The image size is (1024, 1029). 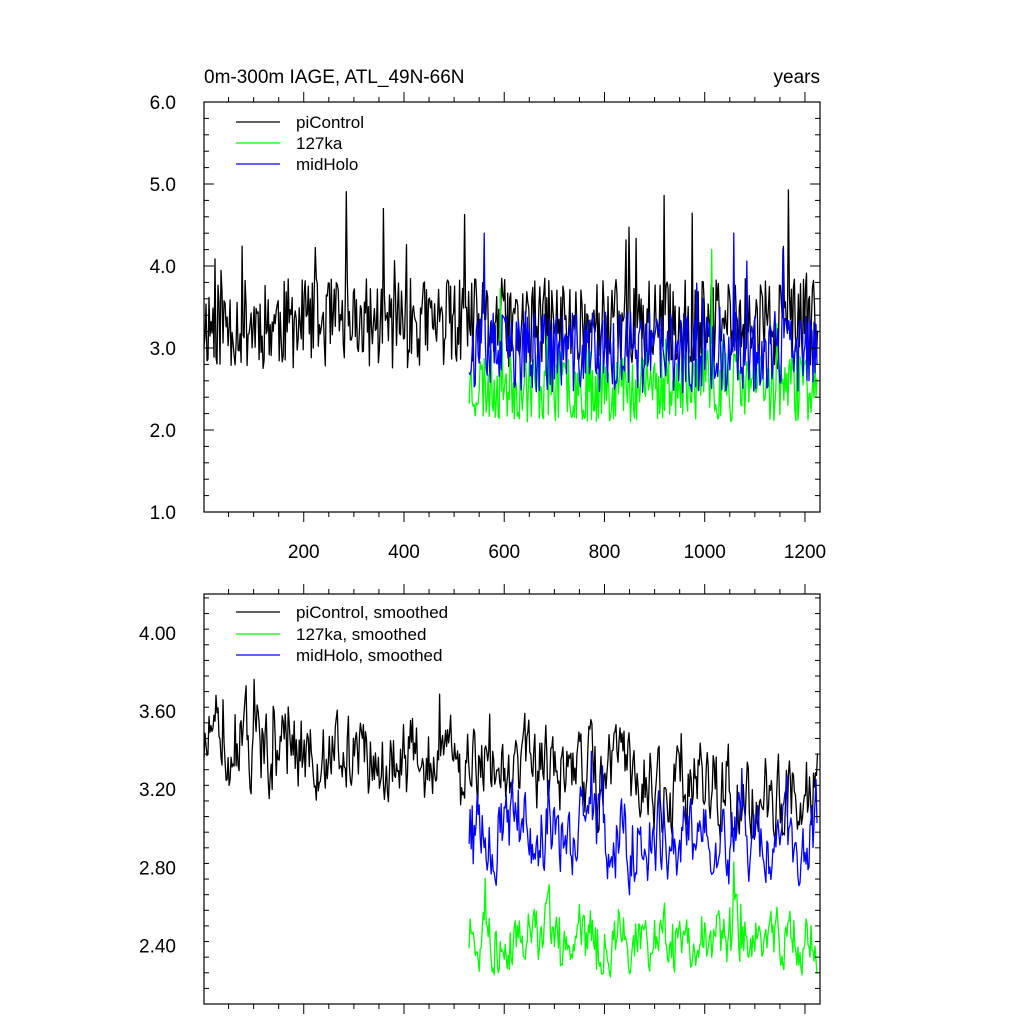 What do you see at coordinates (304, 552) in the screenshot?
I see `x-tick-label: 200` at bounding box center [304, 552].